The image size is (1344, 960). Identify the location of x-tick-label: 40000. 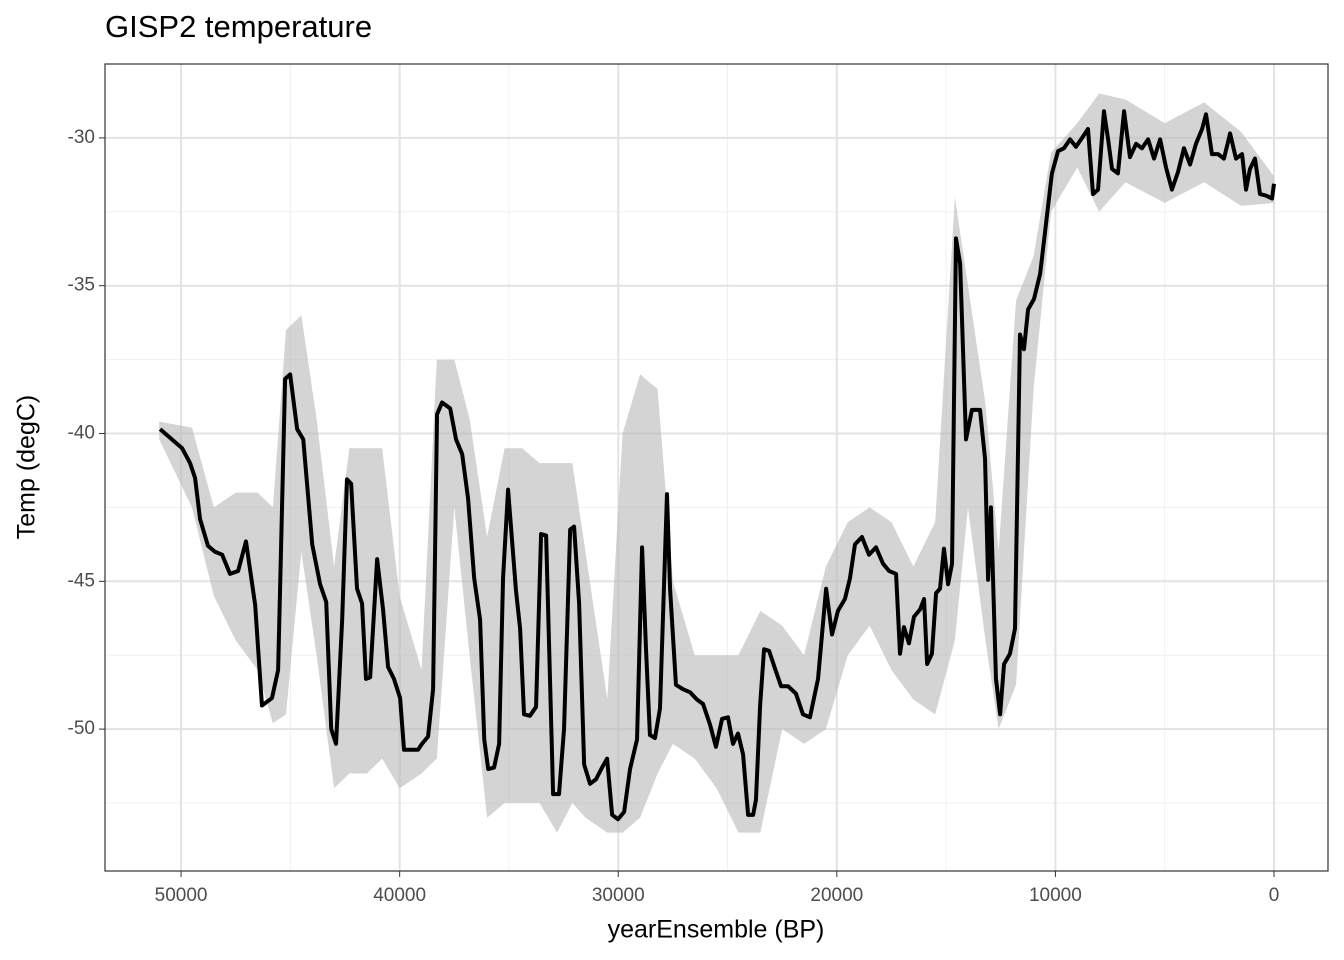
(399, 895).